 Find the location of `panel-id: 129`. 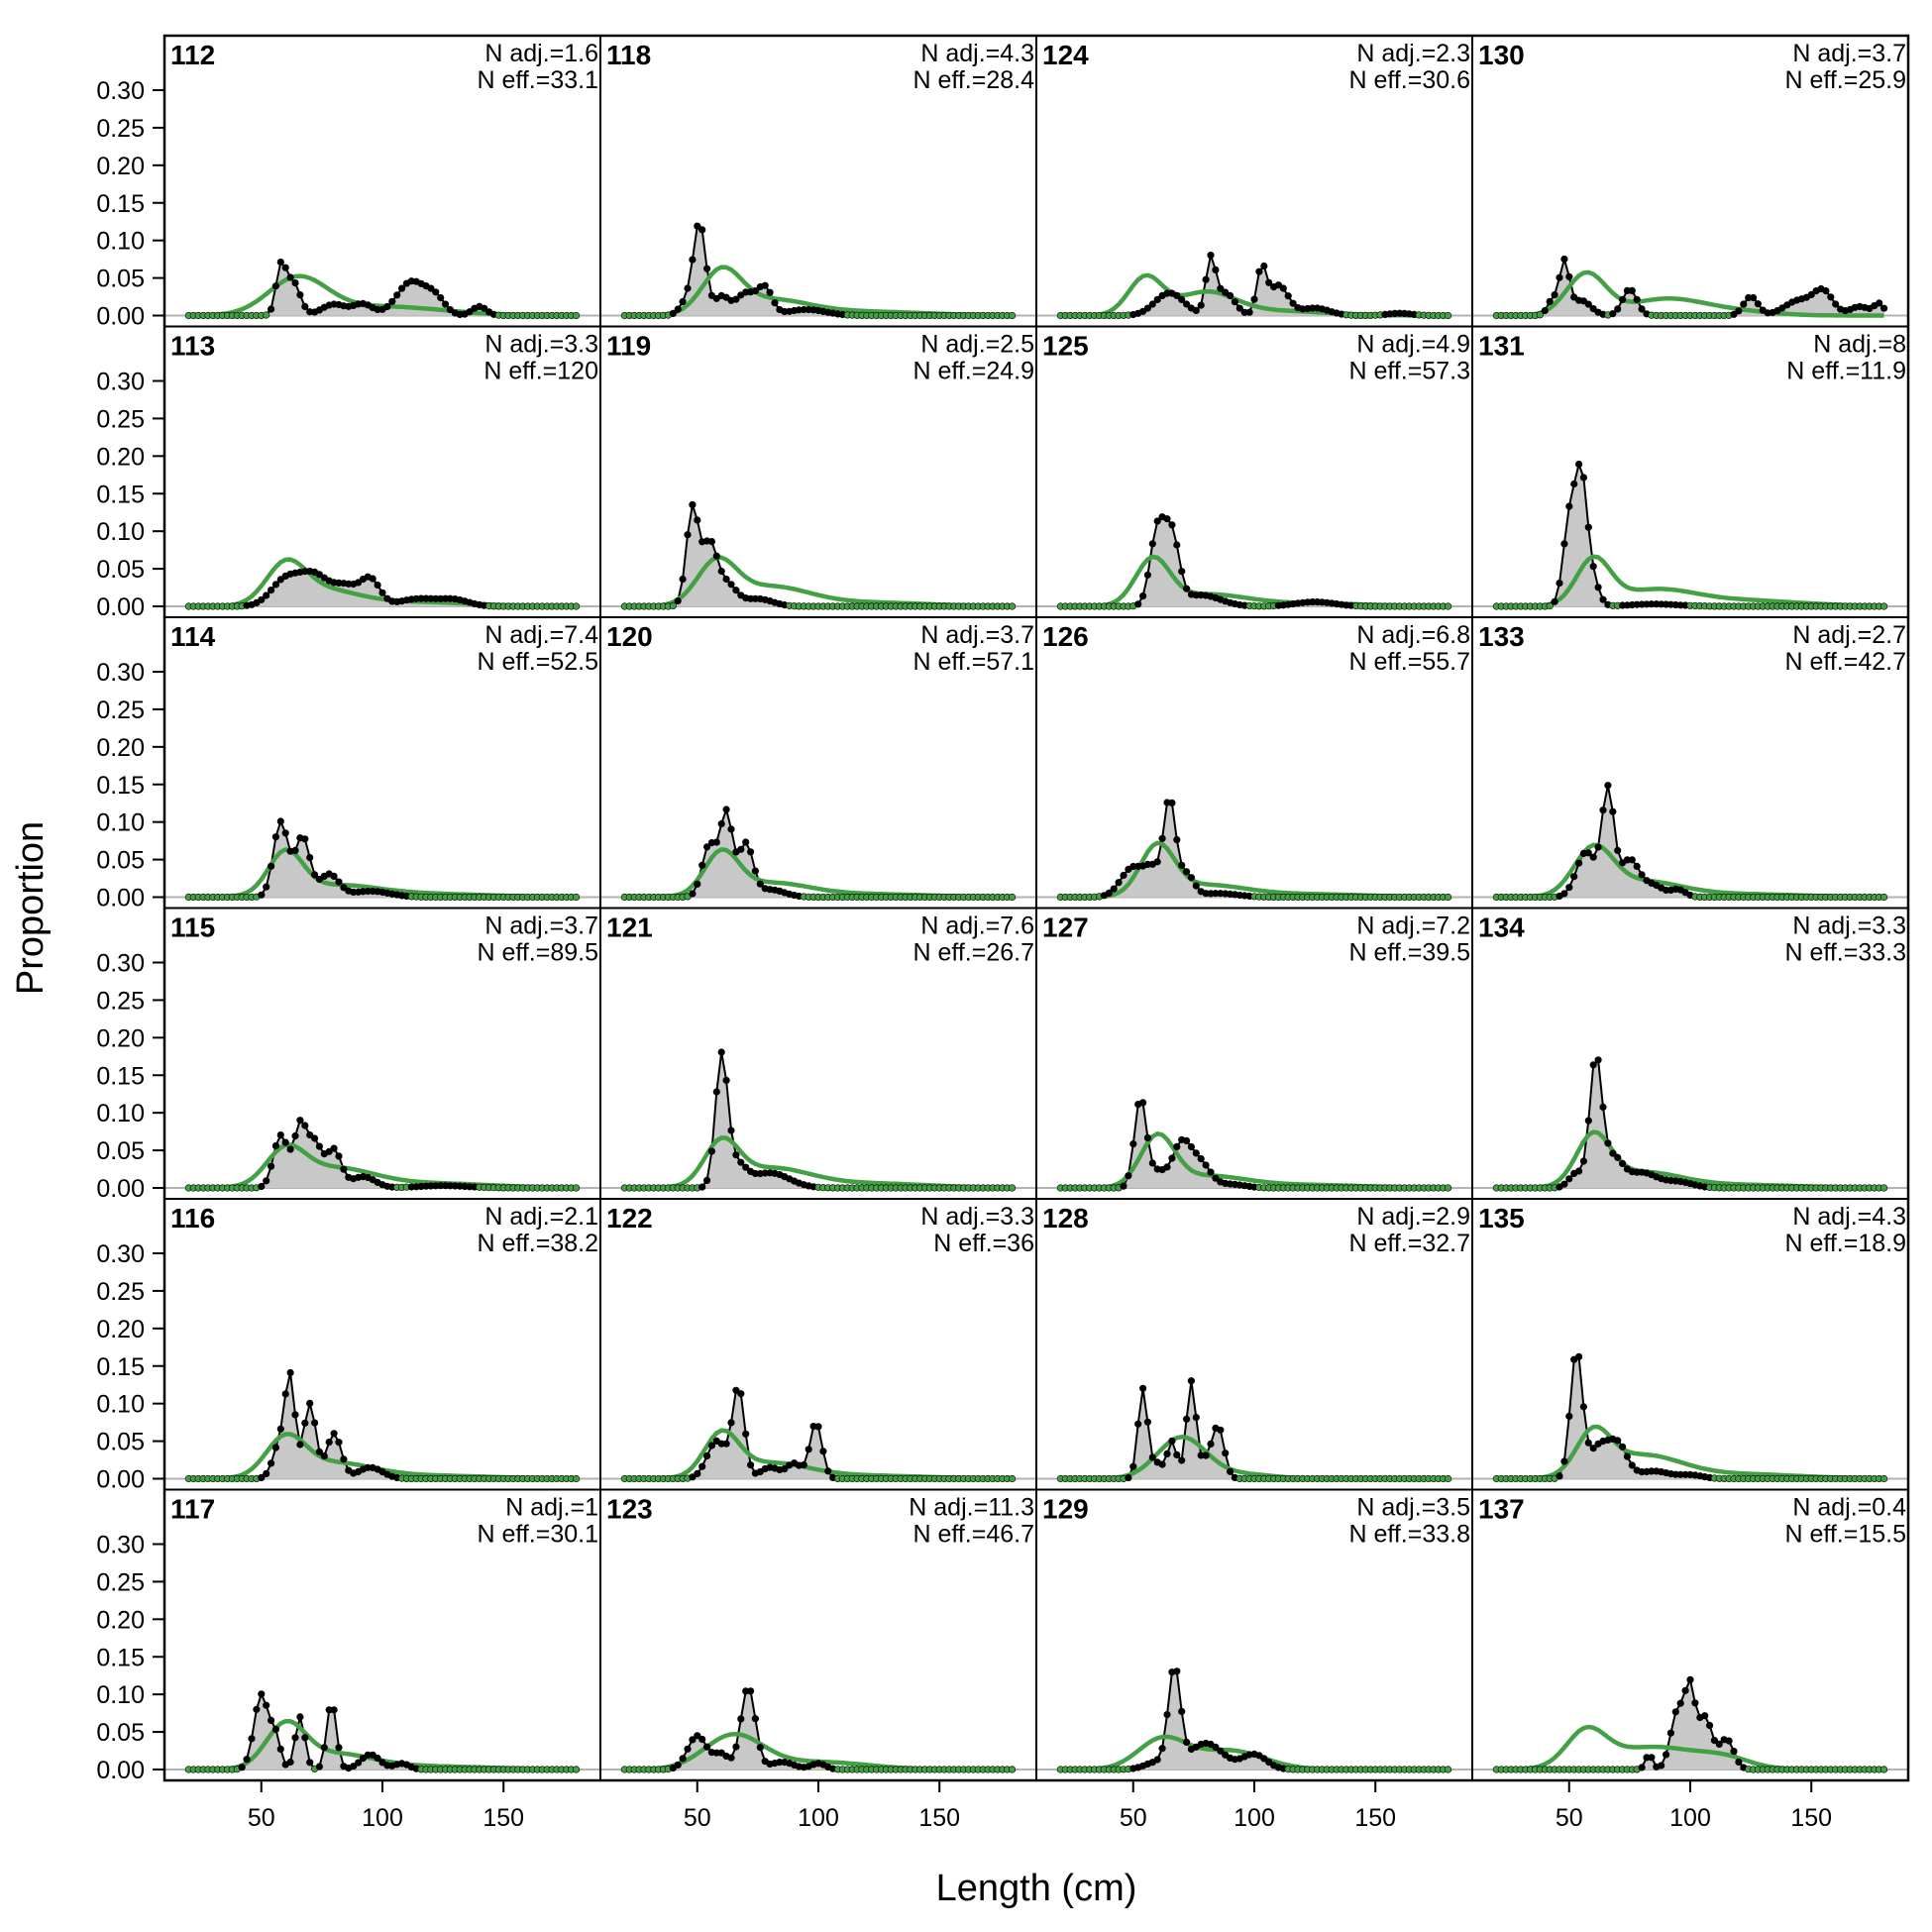

panel-id: 129 is located at coordinates (1065, 1509).